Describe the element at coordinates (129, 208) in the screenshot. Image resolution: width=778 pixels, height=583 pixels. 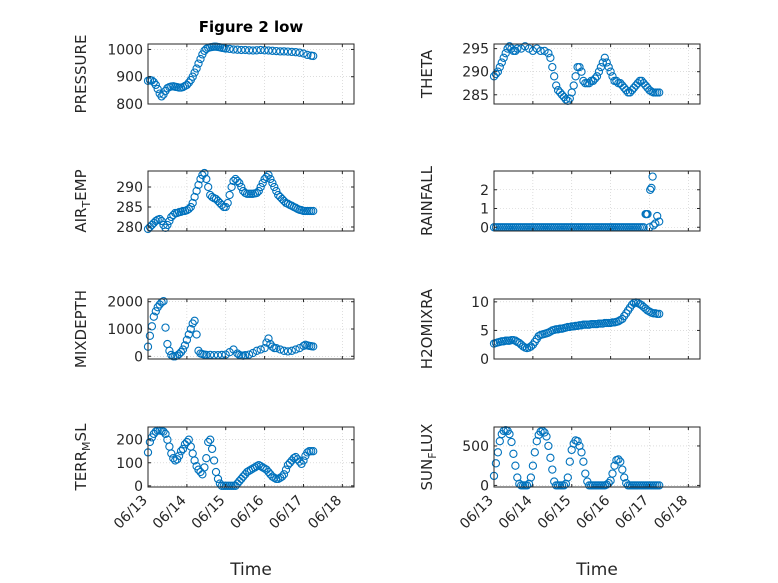
I see `y-tick-label: 285` at that location.